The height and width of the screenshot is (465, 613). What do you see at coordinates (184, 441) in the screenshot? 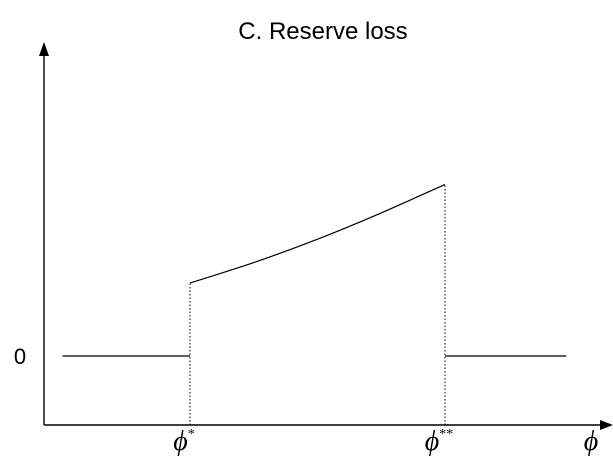
I see `x-tick-label-1: ϕ*` at bounding box center [184, 441].